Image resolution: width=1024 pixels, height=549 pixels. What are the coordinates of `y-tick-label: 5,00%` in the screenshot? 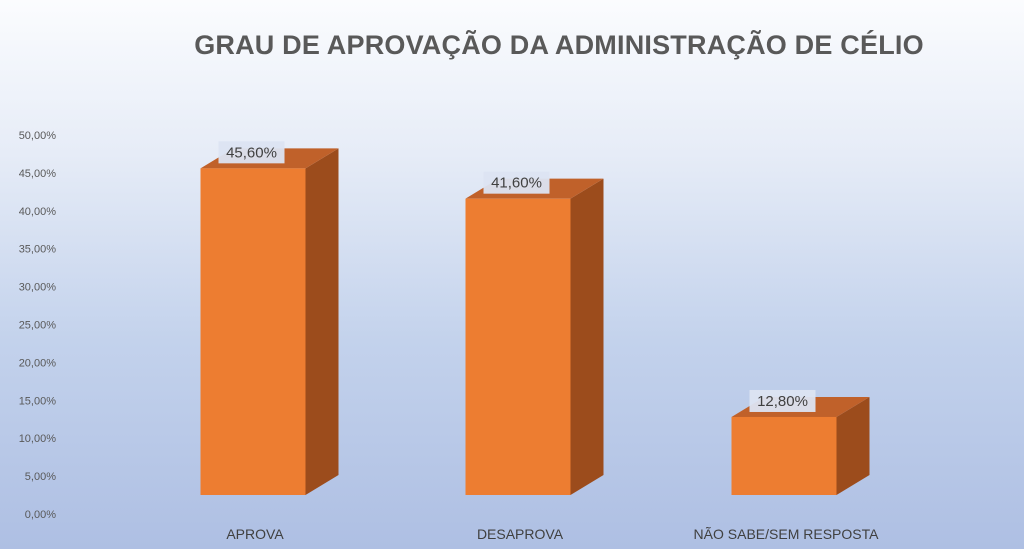 It's located at (40, 477).